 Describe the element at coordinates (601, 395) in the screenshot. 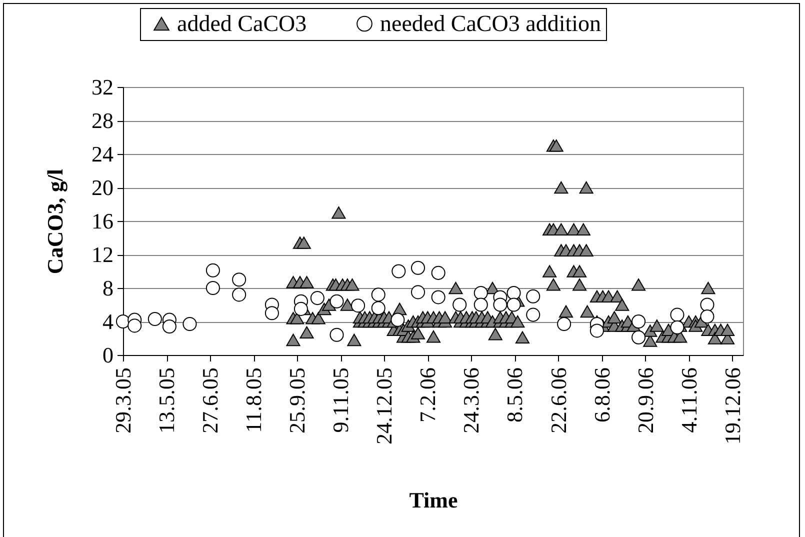

I see `x-tick-label: 6.8.06` at that location.